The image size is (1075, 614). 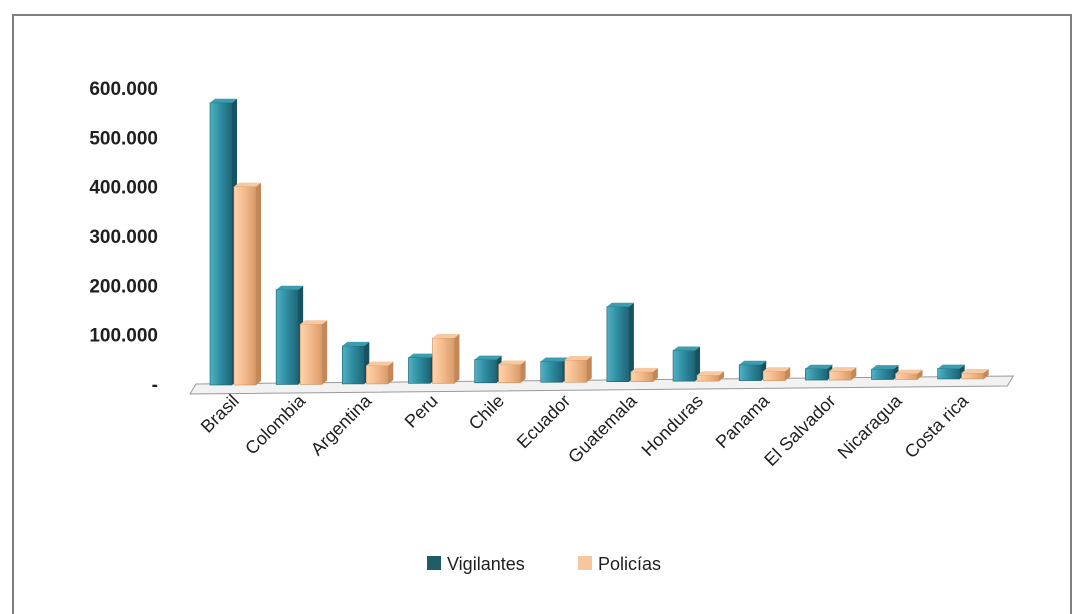 I want to click on bar-policías-chile, so click(x=512, y=372).